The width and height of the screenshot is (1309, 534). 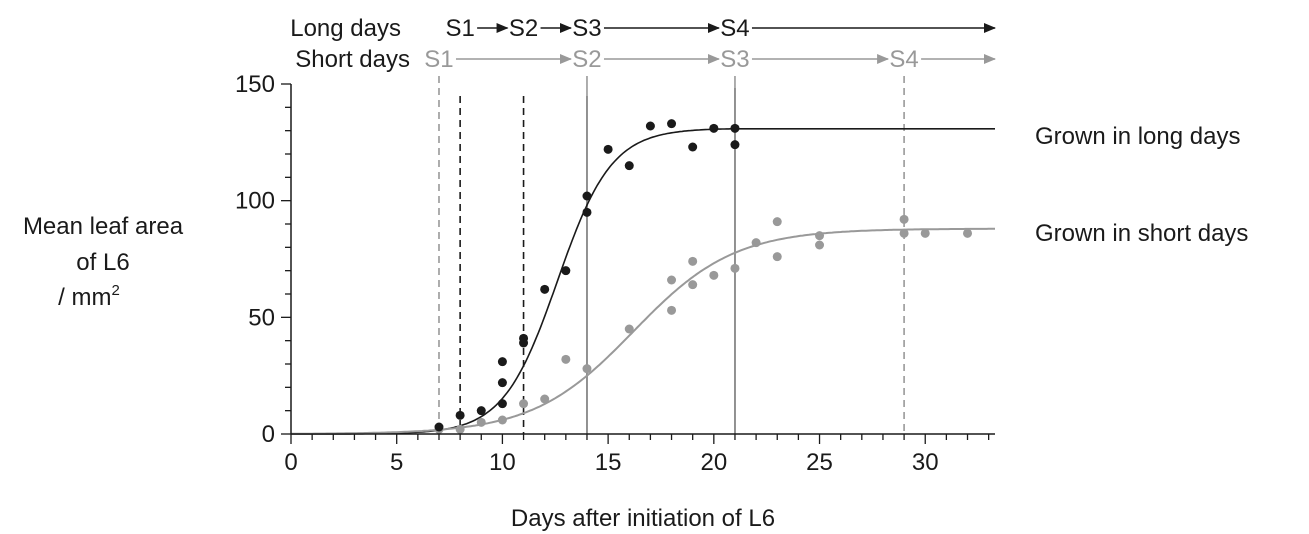 What do you see at coordinates (925, 462) in the screenshot?
I see `x-tick-label: 30` at bounding box center [925, 462].